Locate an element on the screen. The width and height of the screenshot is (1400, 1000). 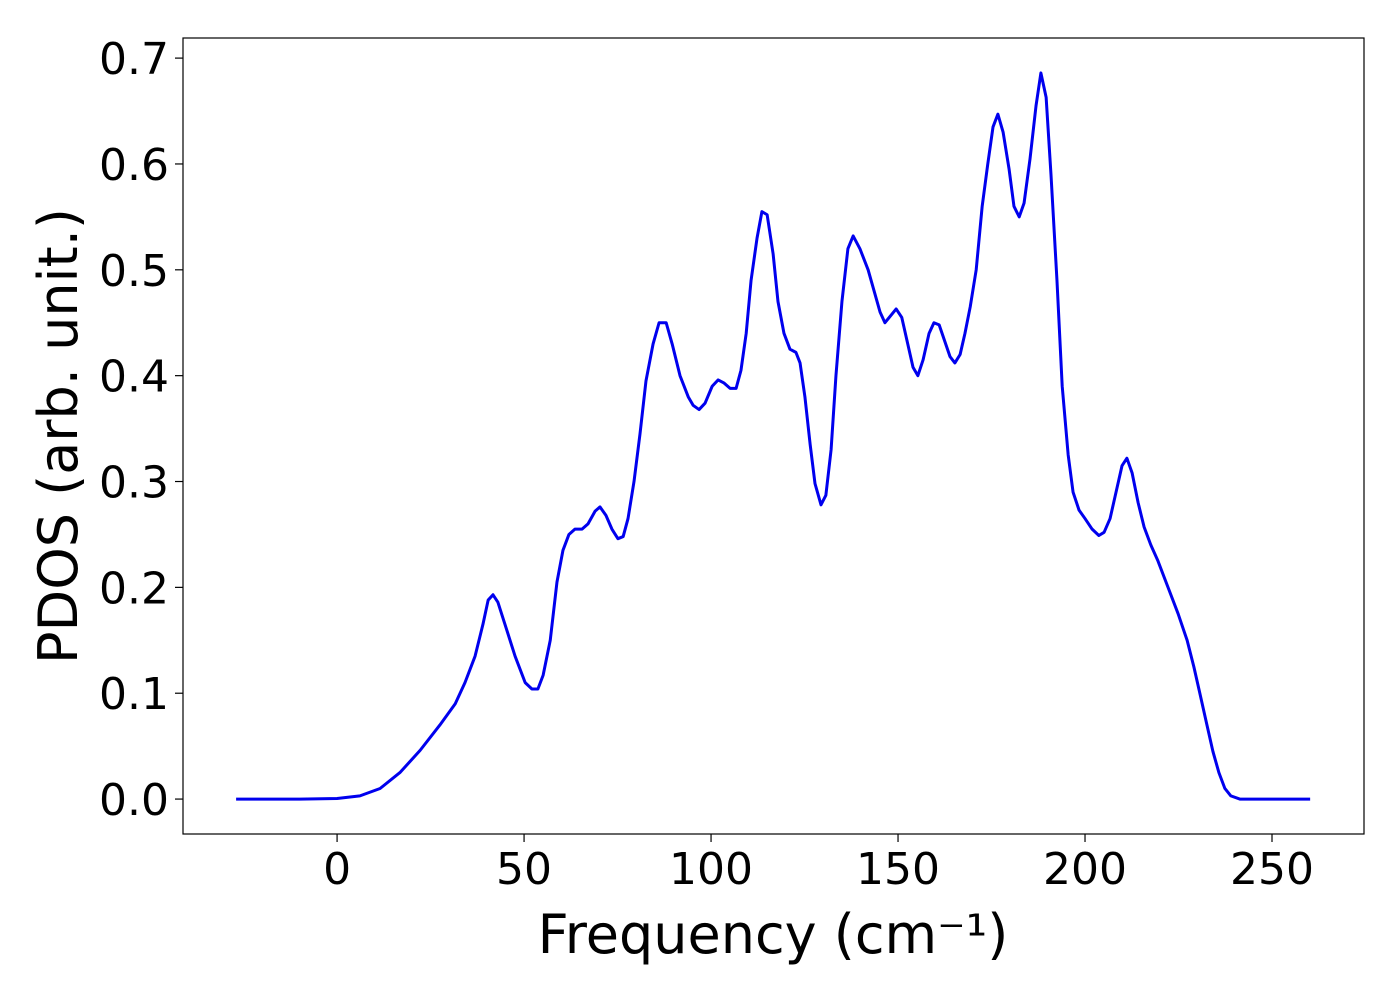
y-tick-label: 0.6 is located at coordinates (134, 165).